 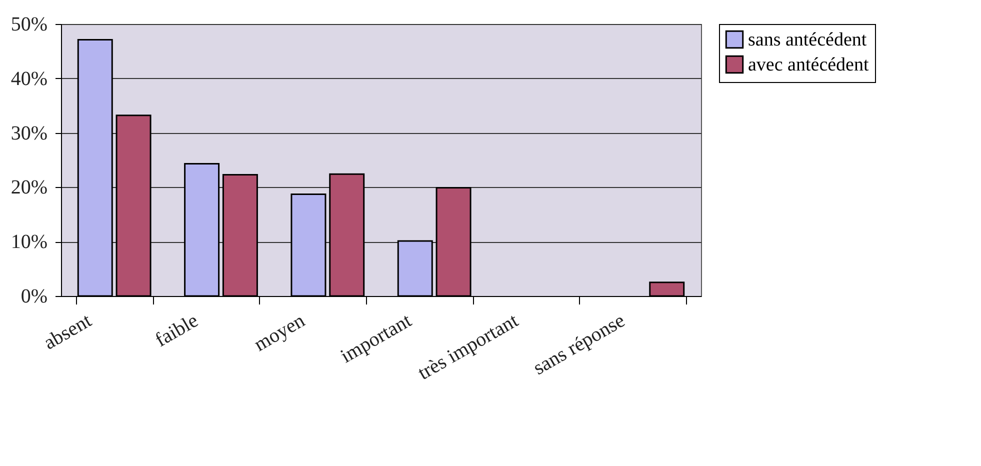 I want to click on x-tick-label: faible, so click(x=177, y=331).